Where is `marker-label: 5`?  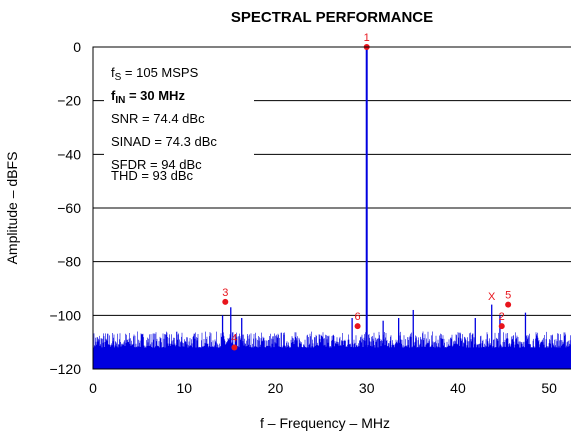 marker-label: 5 is located at coordinates (508, 296).